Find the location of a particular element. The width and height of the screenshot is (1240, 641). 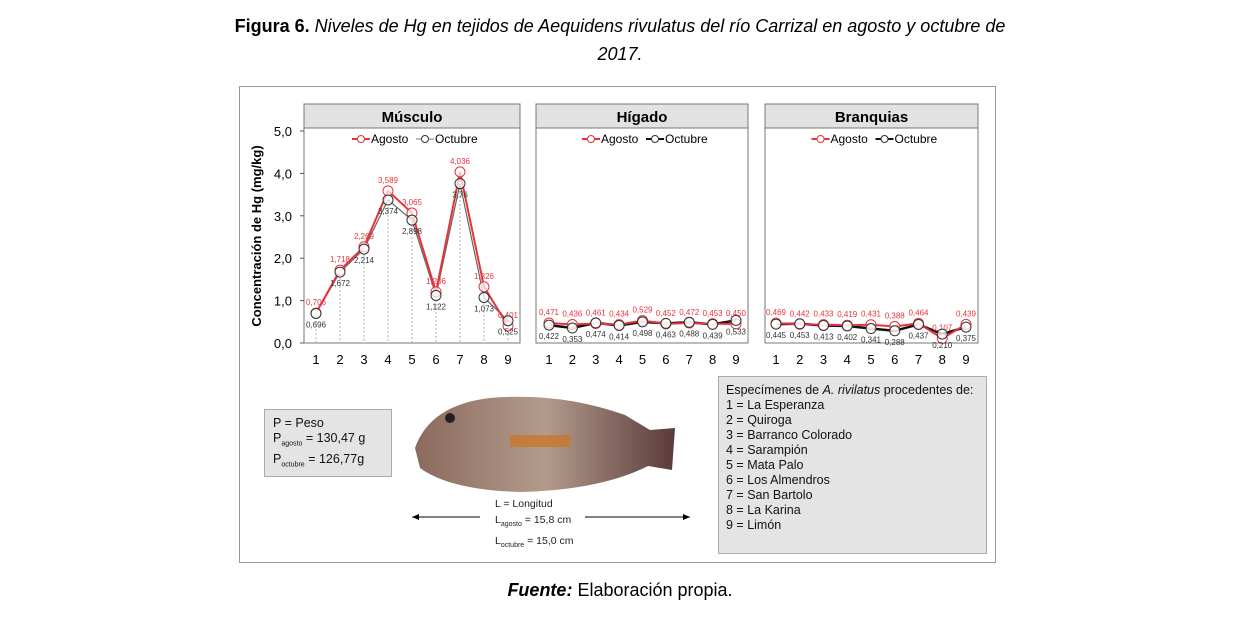

data-label-agosto: 0,431 is located at coordinates (871, 314).